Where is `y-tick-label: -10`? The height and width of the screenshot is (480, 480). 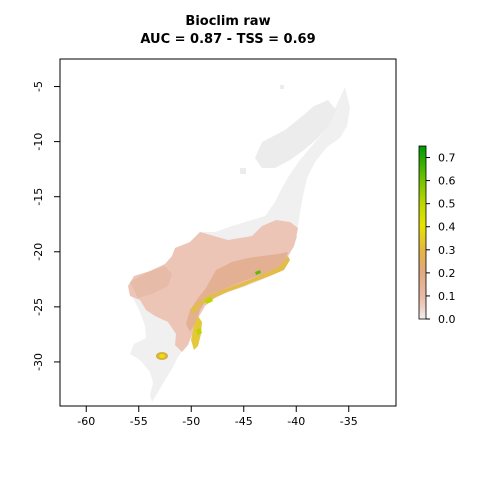
y-tick-label: -10 is located at coordinates (38, 142).